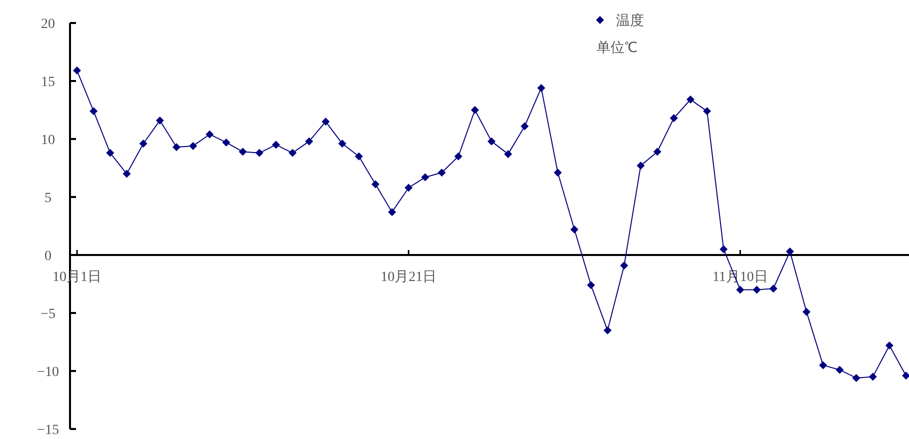  What do you see at coordinates (48, 198) in the screenshot?
I see `y-tick-label: 5` at bounding box center [48, 198].